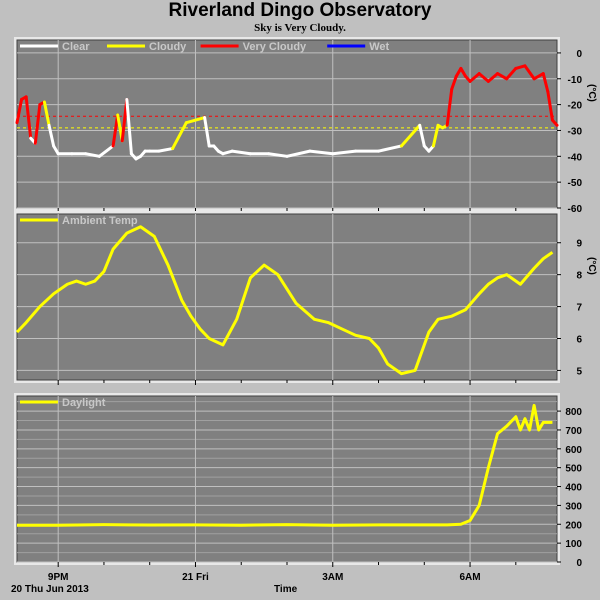 The width and height of the screenshot is (600, 600). I want to click on y-tick-label: 5, so click(579, 371).